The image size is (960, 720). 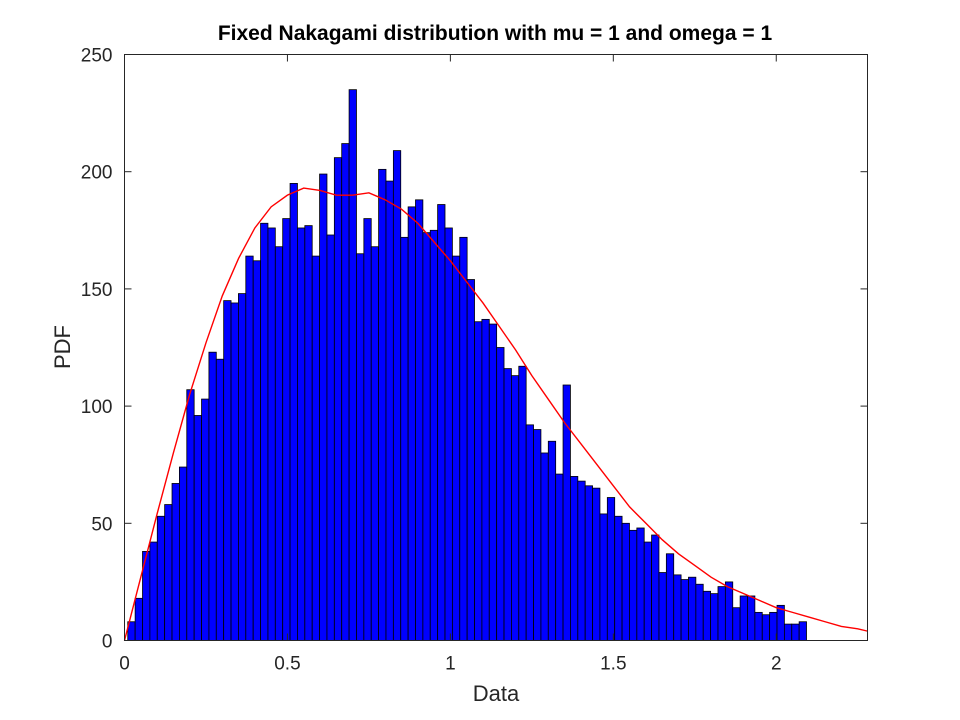 What do you see at coordinates (97, 290) in the screenshot?
I see `y-tick-label: 150` at bounding box center [97, 290].